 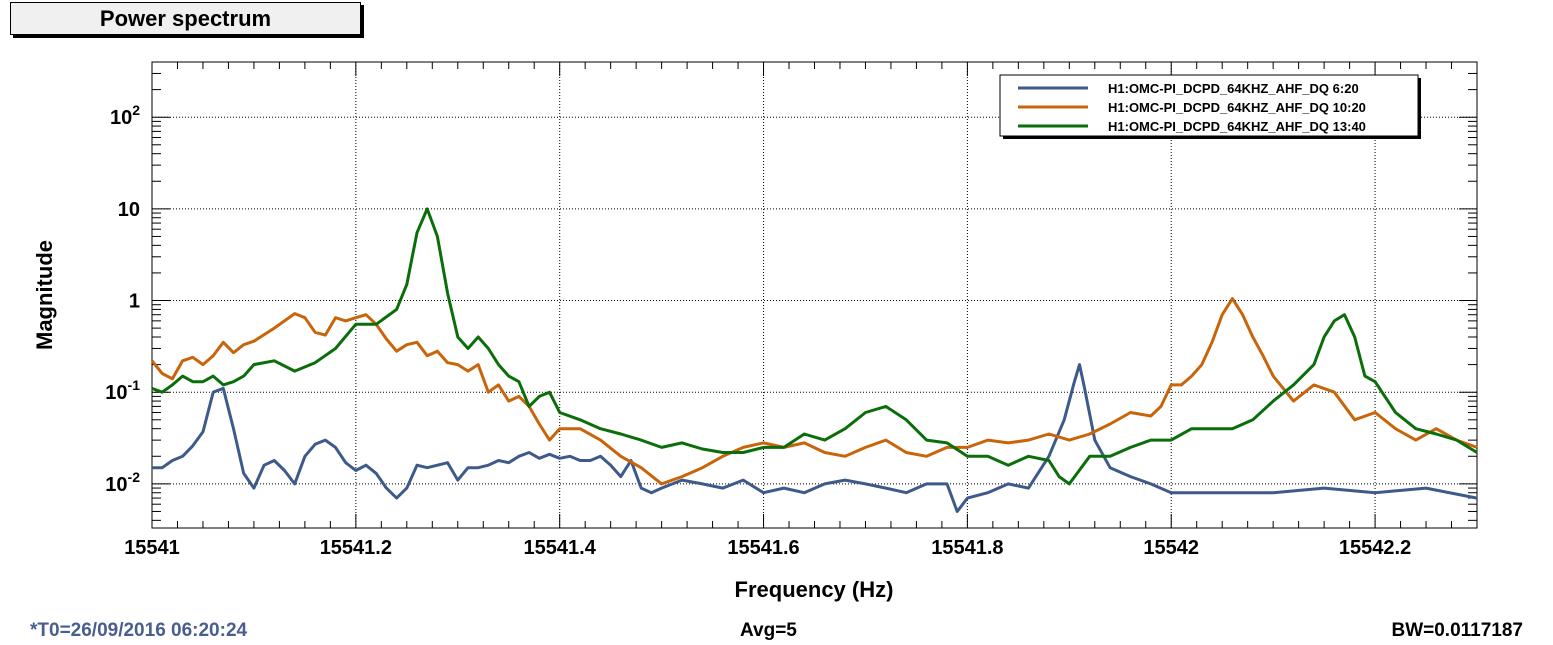 What do you see at coordinates (763, 548) in the screenshot?
I see `x-tick-label: 15541.6` at bounding box center [763, 548].